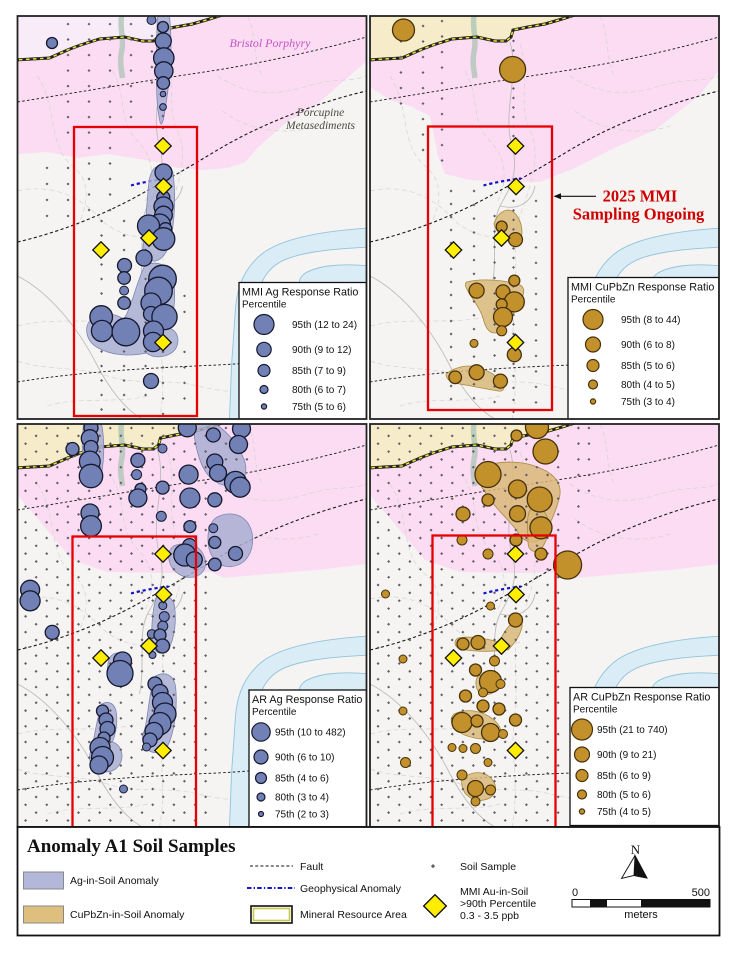  What do you see at coordinates (319, 407) in the screenshot?
I see `svg-text: 75th (5 to 6)` at bounding box center [319, 407].